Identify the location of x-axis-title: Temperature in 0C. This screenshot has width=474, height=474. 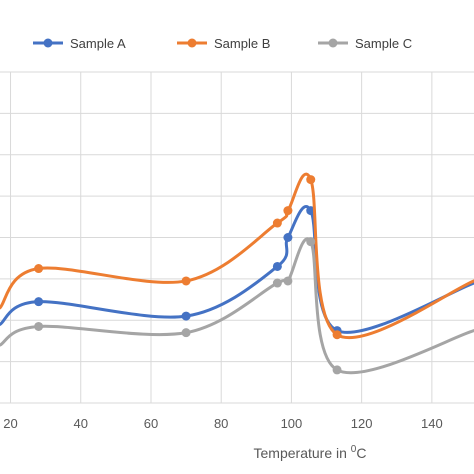
(310, 452).